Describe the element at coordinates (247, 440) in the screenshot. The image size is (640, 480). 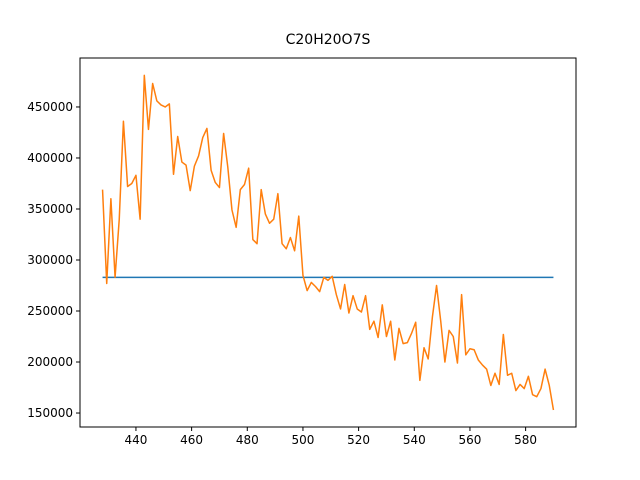
I see `x-tick-label: 480` at that location.